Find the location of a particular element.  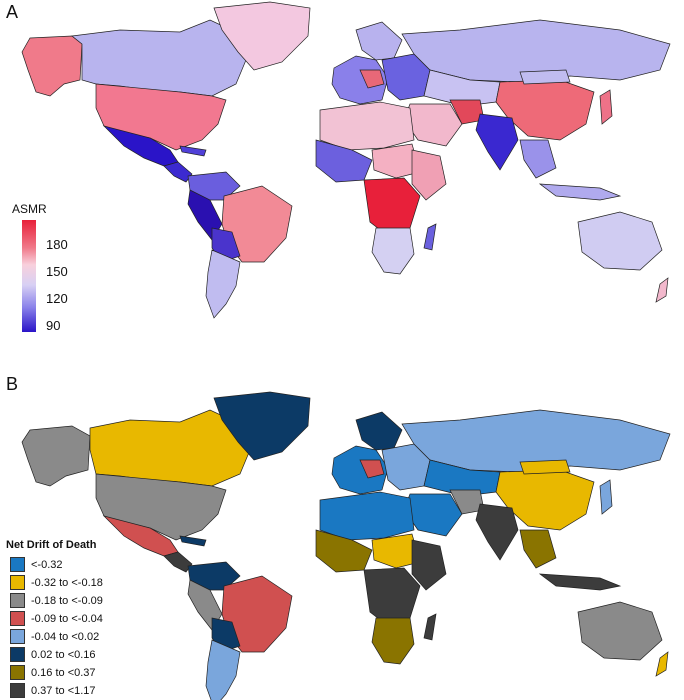

region-b-india is located at coordinates (497, 532).